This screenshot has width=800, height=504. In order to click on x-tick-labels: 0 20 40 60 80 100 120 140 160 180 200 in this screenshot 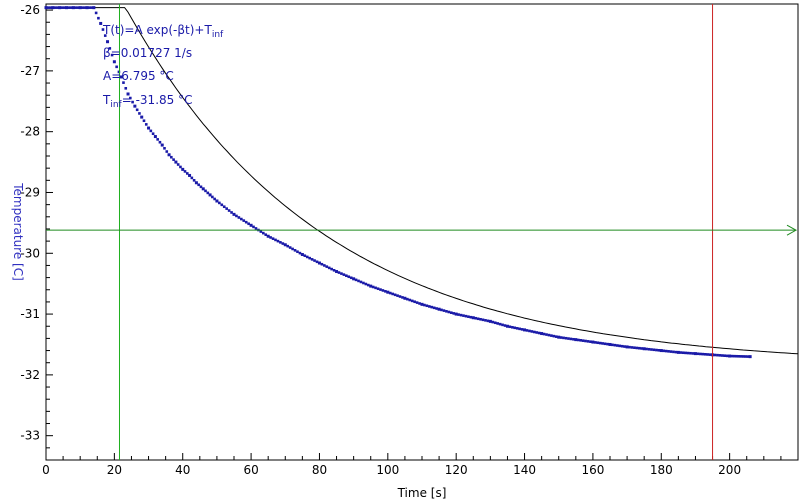, I will do `click(391, 470)`.